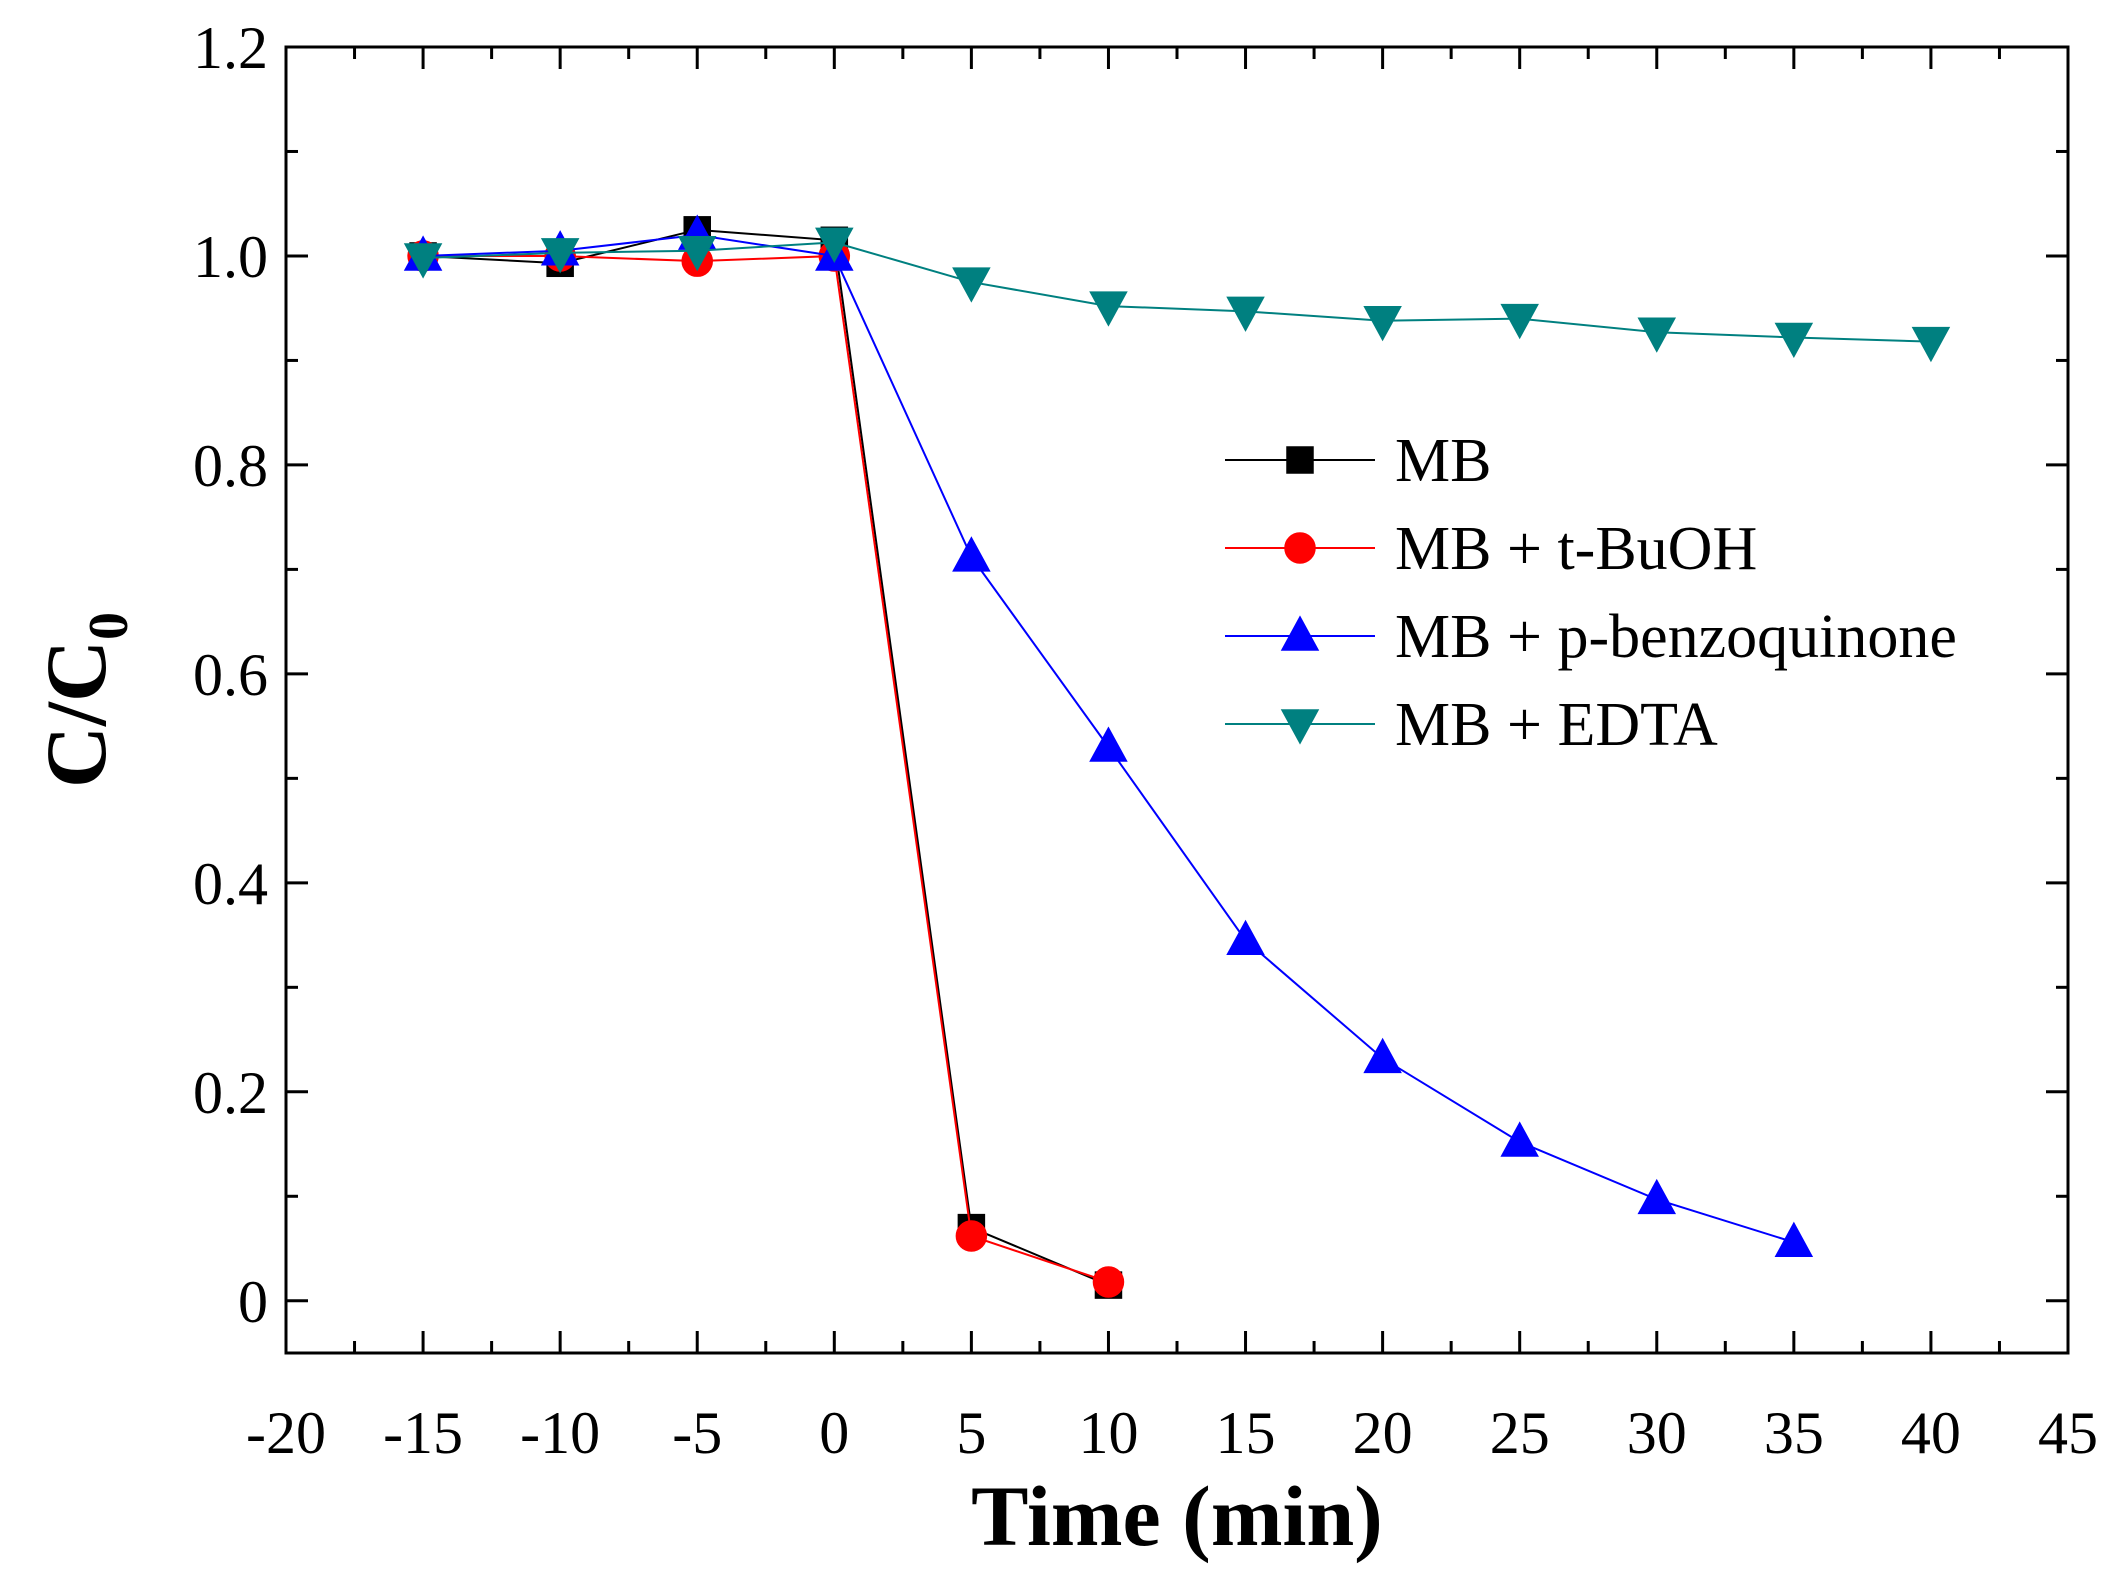 This screenshot has width=2117, height=1580. I want to click on x-tick-label: 10, so click(1108, 1433).